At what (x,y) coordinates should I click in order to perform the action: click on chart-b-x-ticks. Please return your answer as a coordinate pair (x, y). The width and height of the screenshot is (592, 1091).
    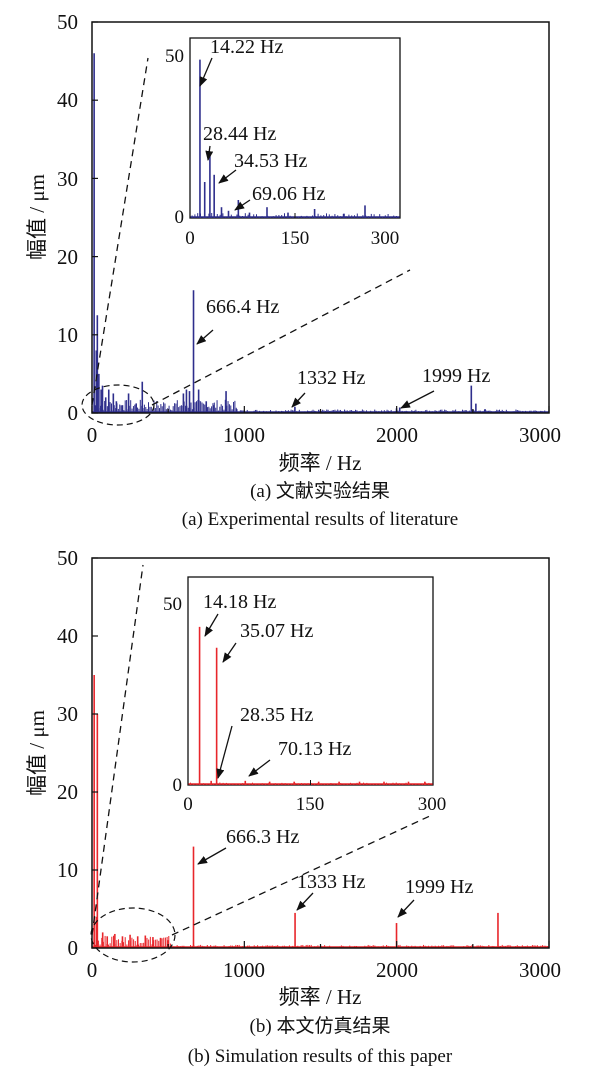
    Looking at the image, I should click on (320, 944).